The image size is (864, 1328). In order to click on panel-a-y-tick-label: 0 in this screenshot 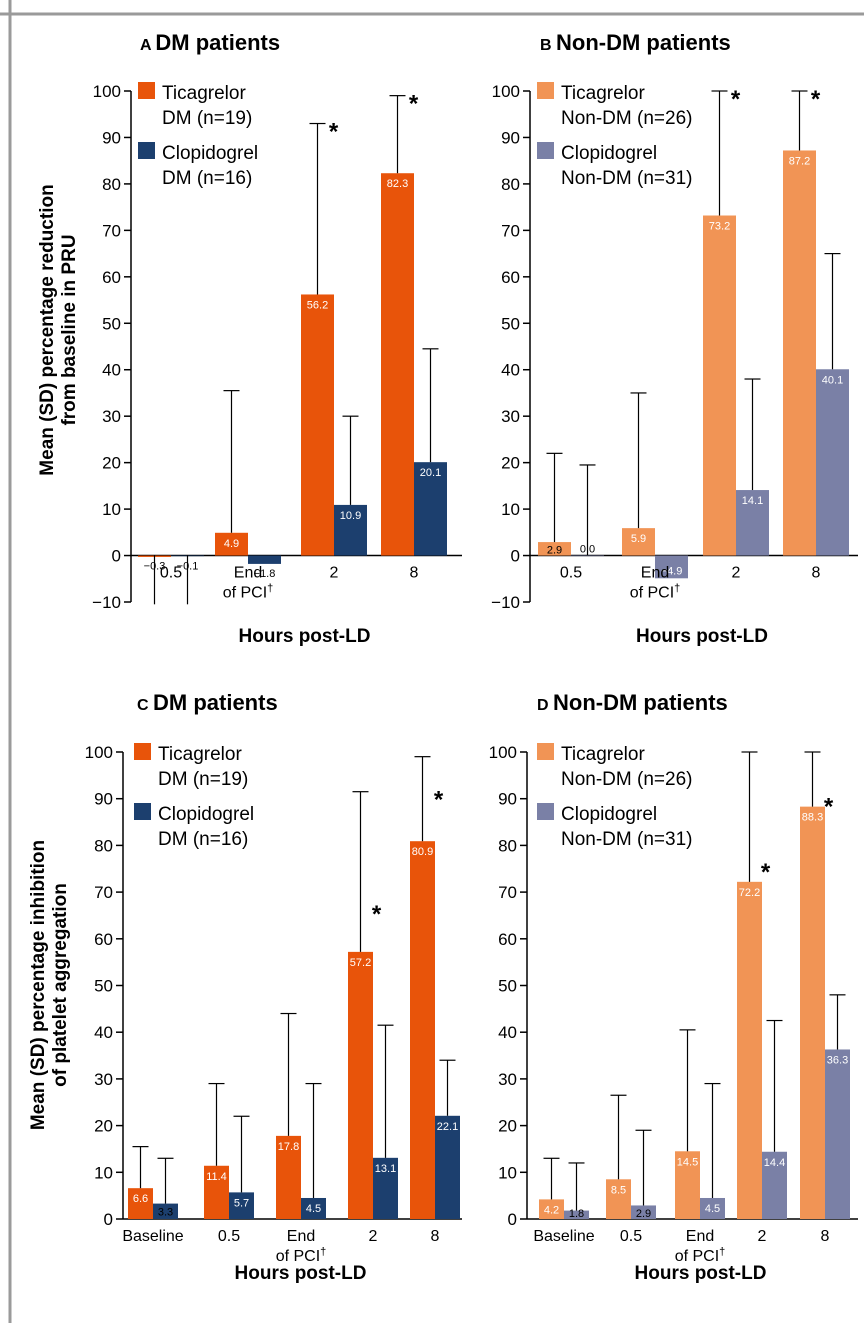, I will do `click(116, 556)`.